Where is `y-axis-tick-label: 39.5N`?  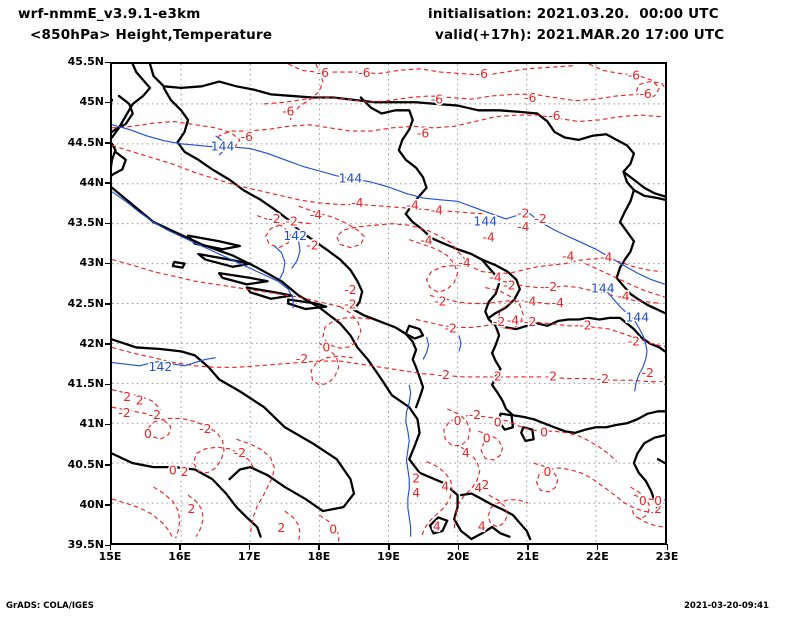 y-axis-tick-label: 39.5N is located at coordinates (85, 544).